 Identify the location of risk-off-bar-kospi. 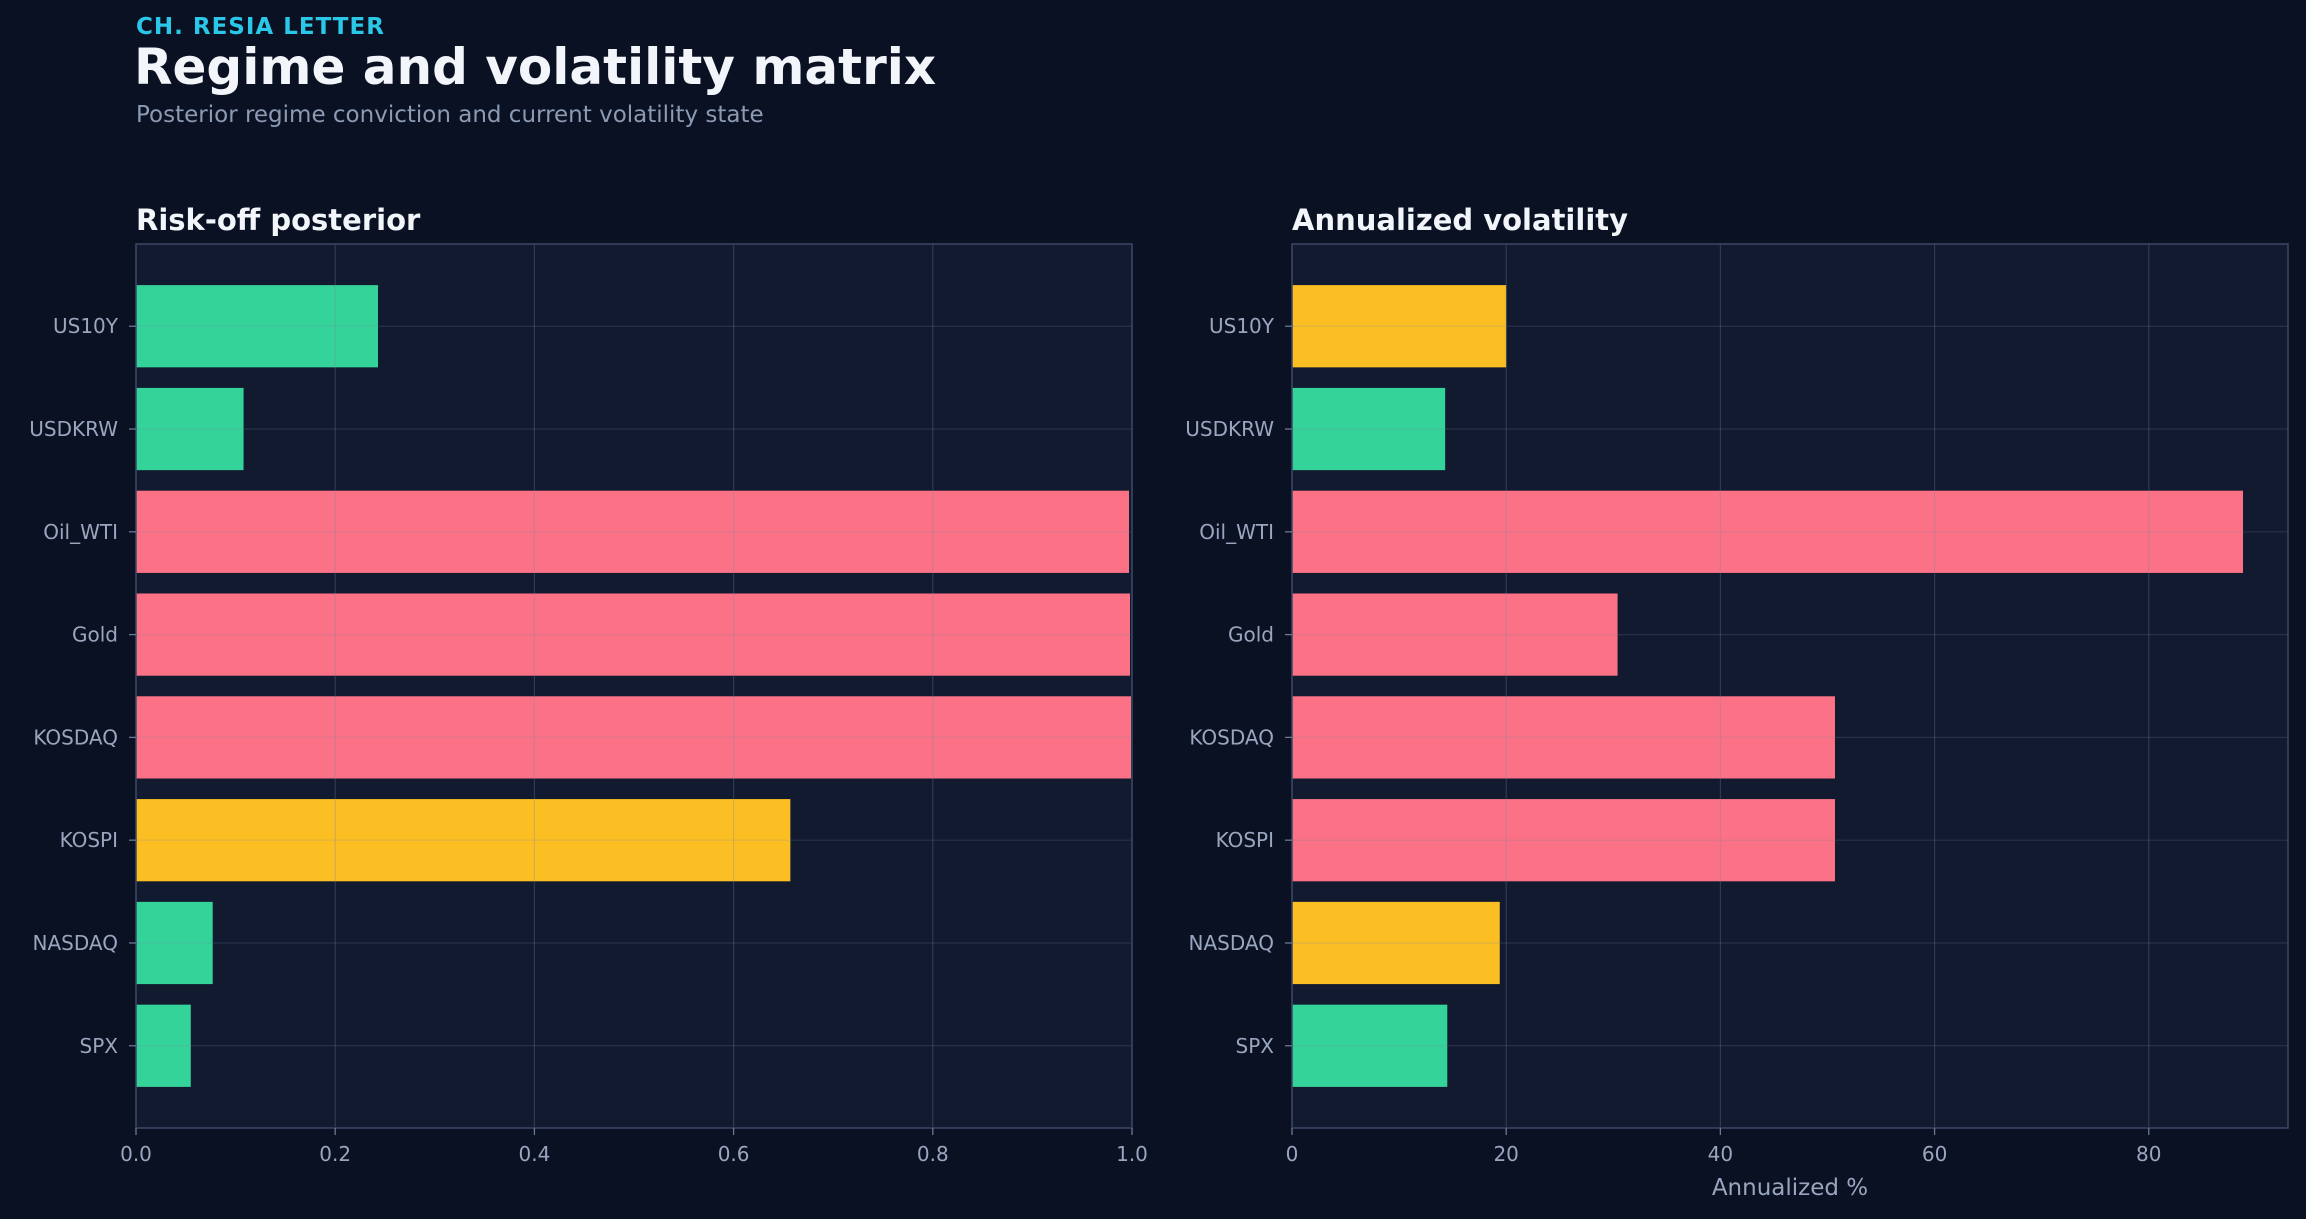
(463, 840).